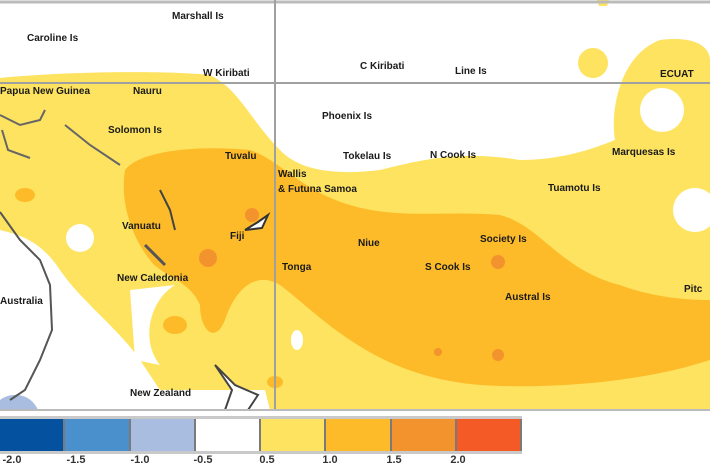  What do you see at coordinates (240, 156) in the screenshot?
I see `label-tuvalu: Tuvalu` at bounding box center [240, 156].